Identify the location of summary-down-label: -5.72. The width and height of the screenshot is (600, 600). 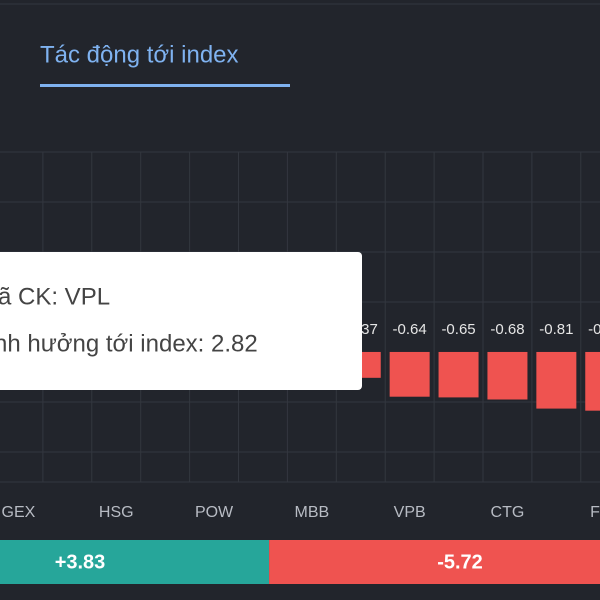
(460, 562).